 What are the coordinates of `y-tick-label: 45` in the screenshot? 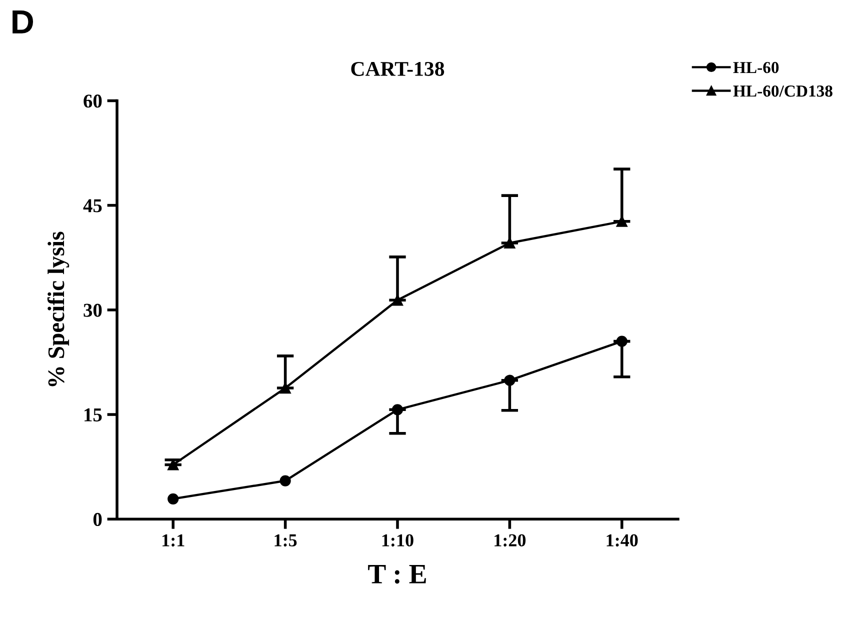 It's located at (92, 205).